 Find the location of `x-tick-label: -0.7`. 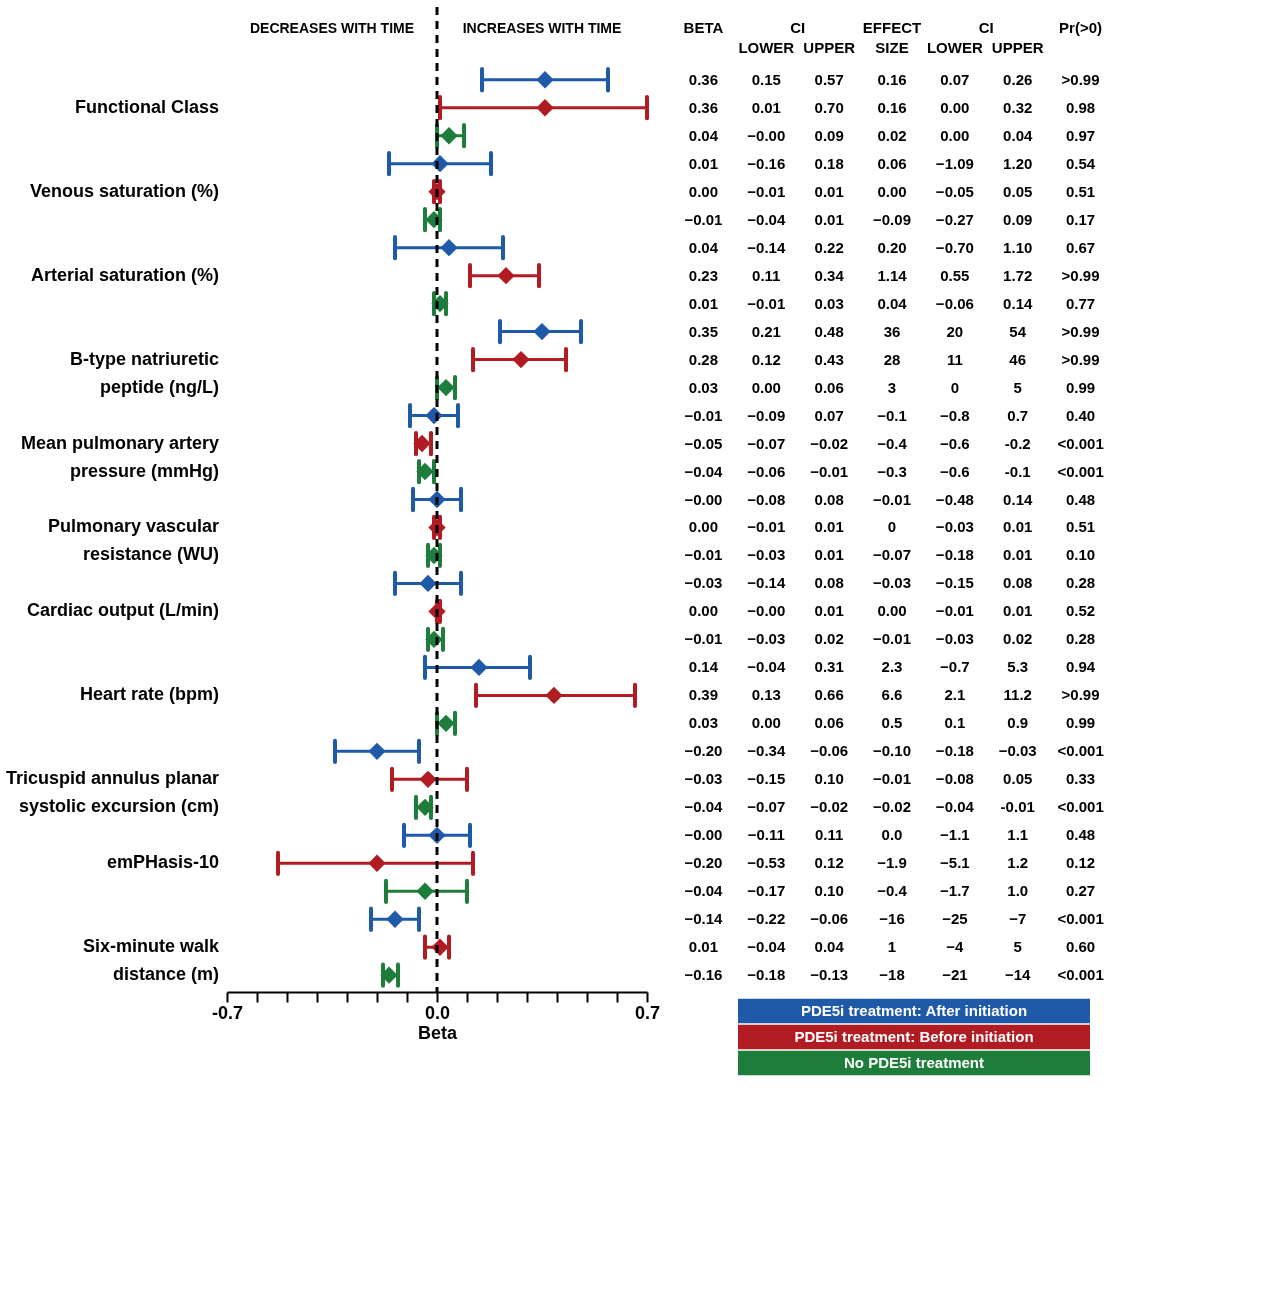

x-tick-label: -0.7 is located at coordinates (227, 1012).